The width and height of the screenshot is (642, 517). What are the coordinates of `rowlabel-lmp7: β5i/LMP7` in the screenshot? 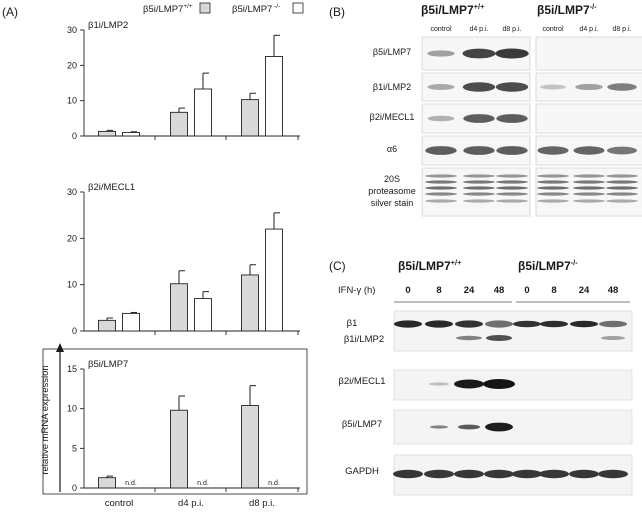 It's located at (392, 52).